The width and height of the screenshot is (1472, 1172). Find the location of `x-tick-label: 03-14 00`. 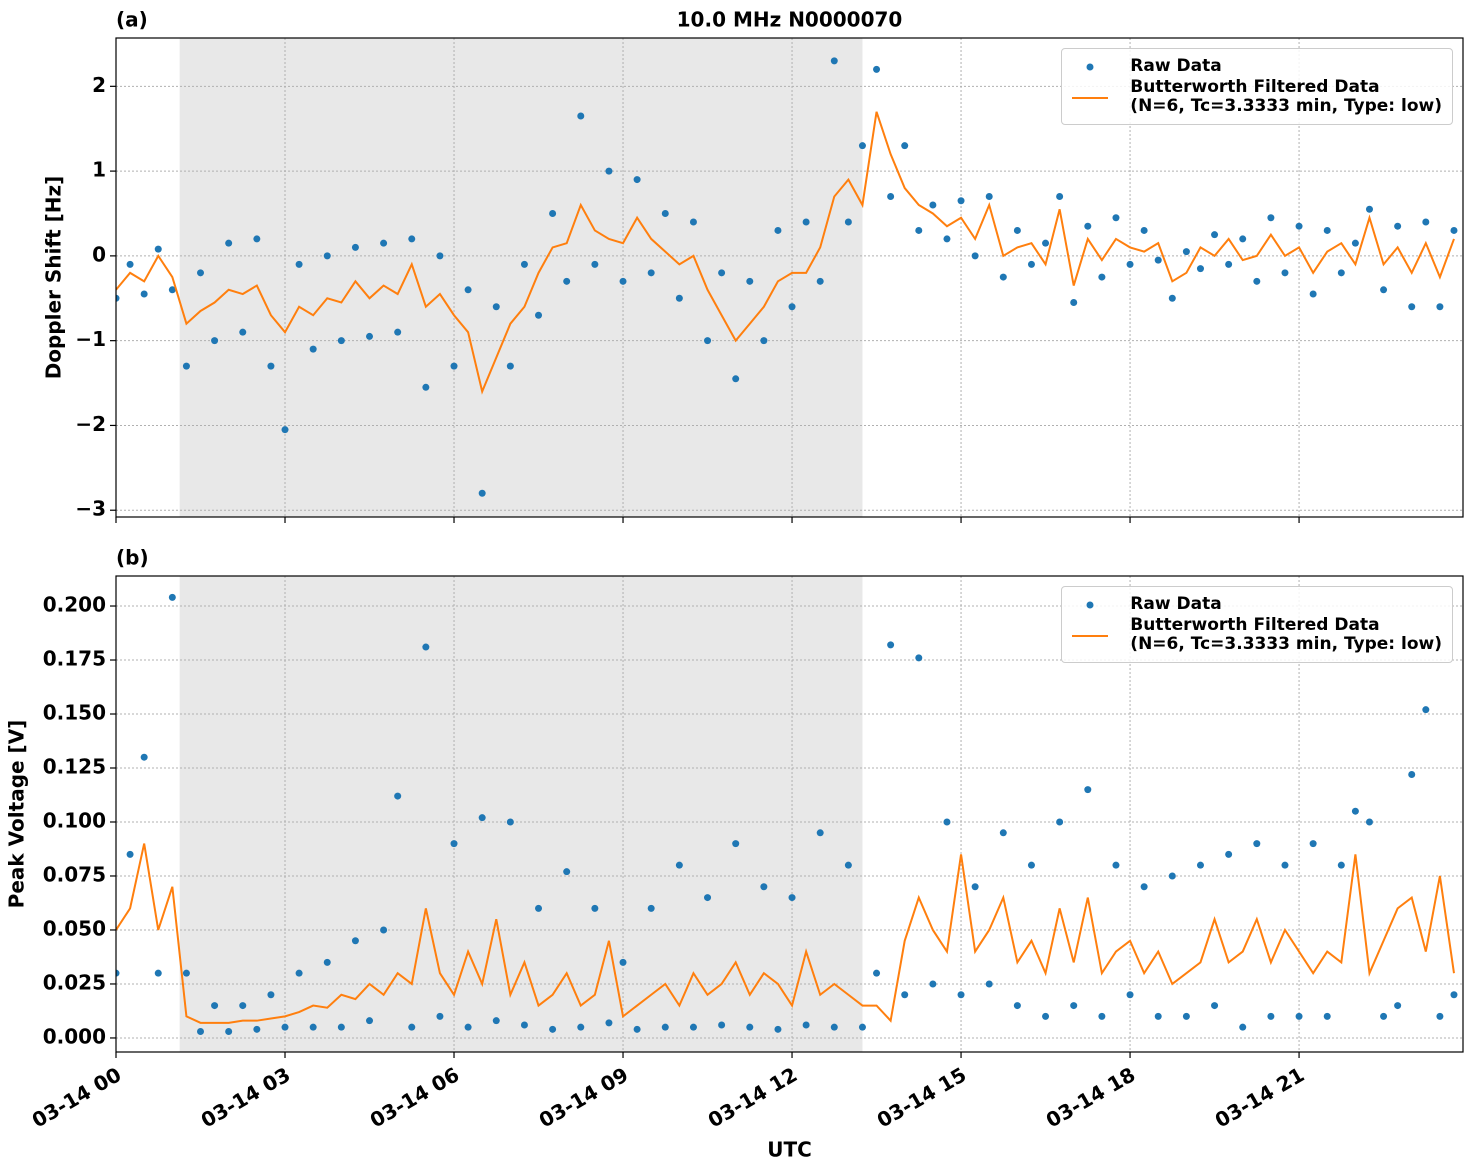

x-tick-label: 03-14 00 is located at coordinates (77, 1097).